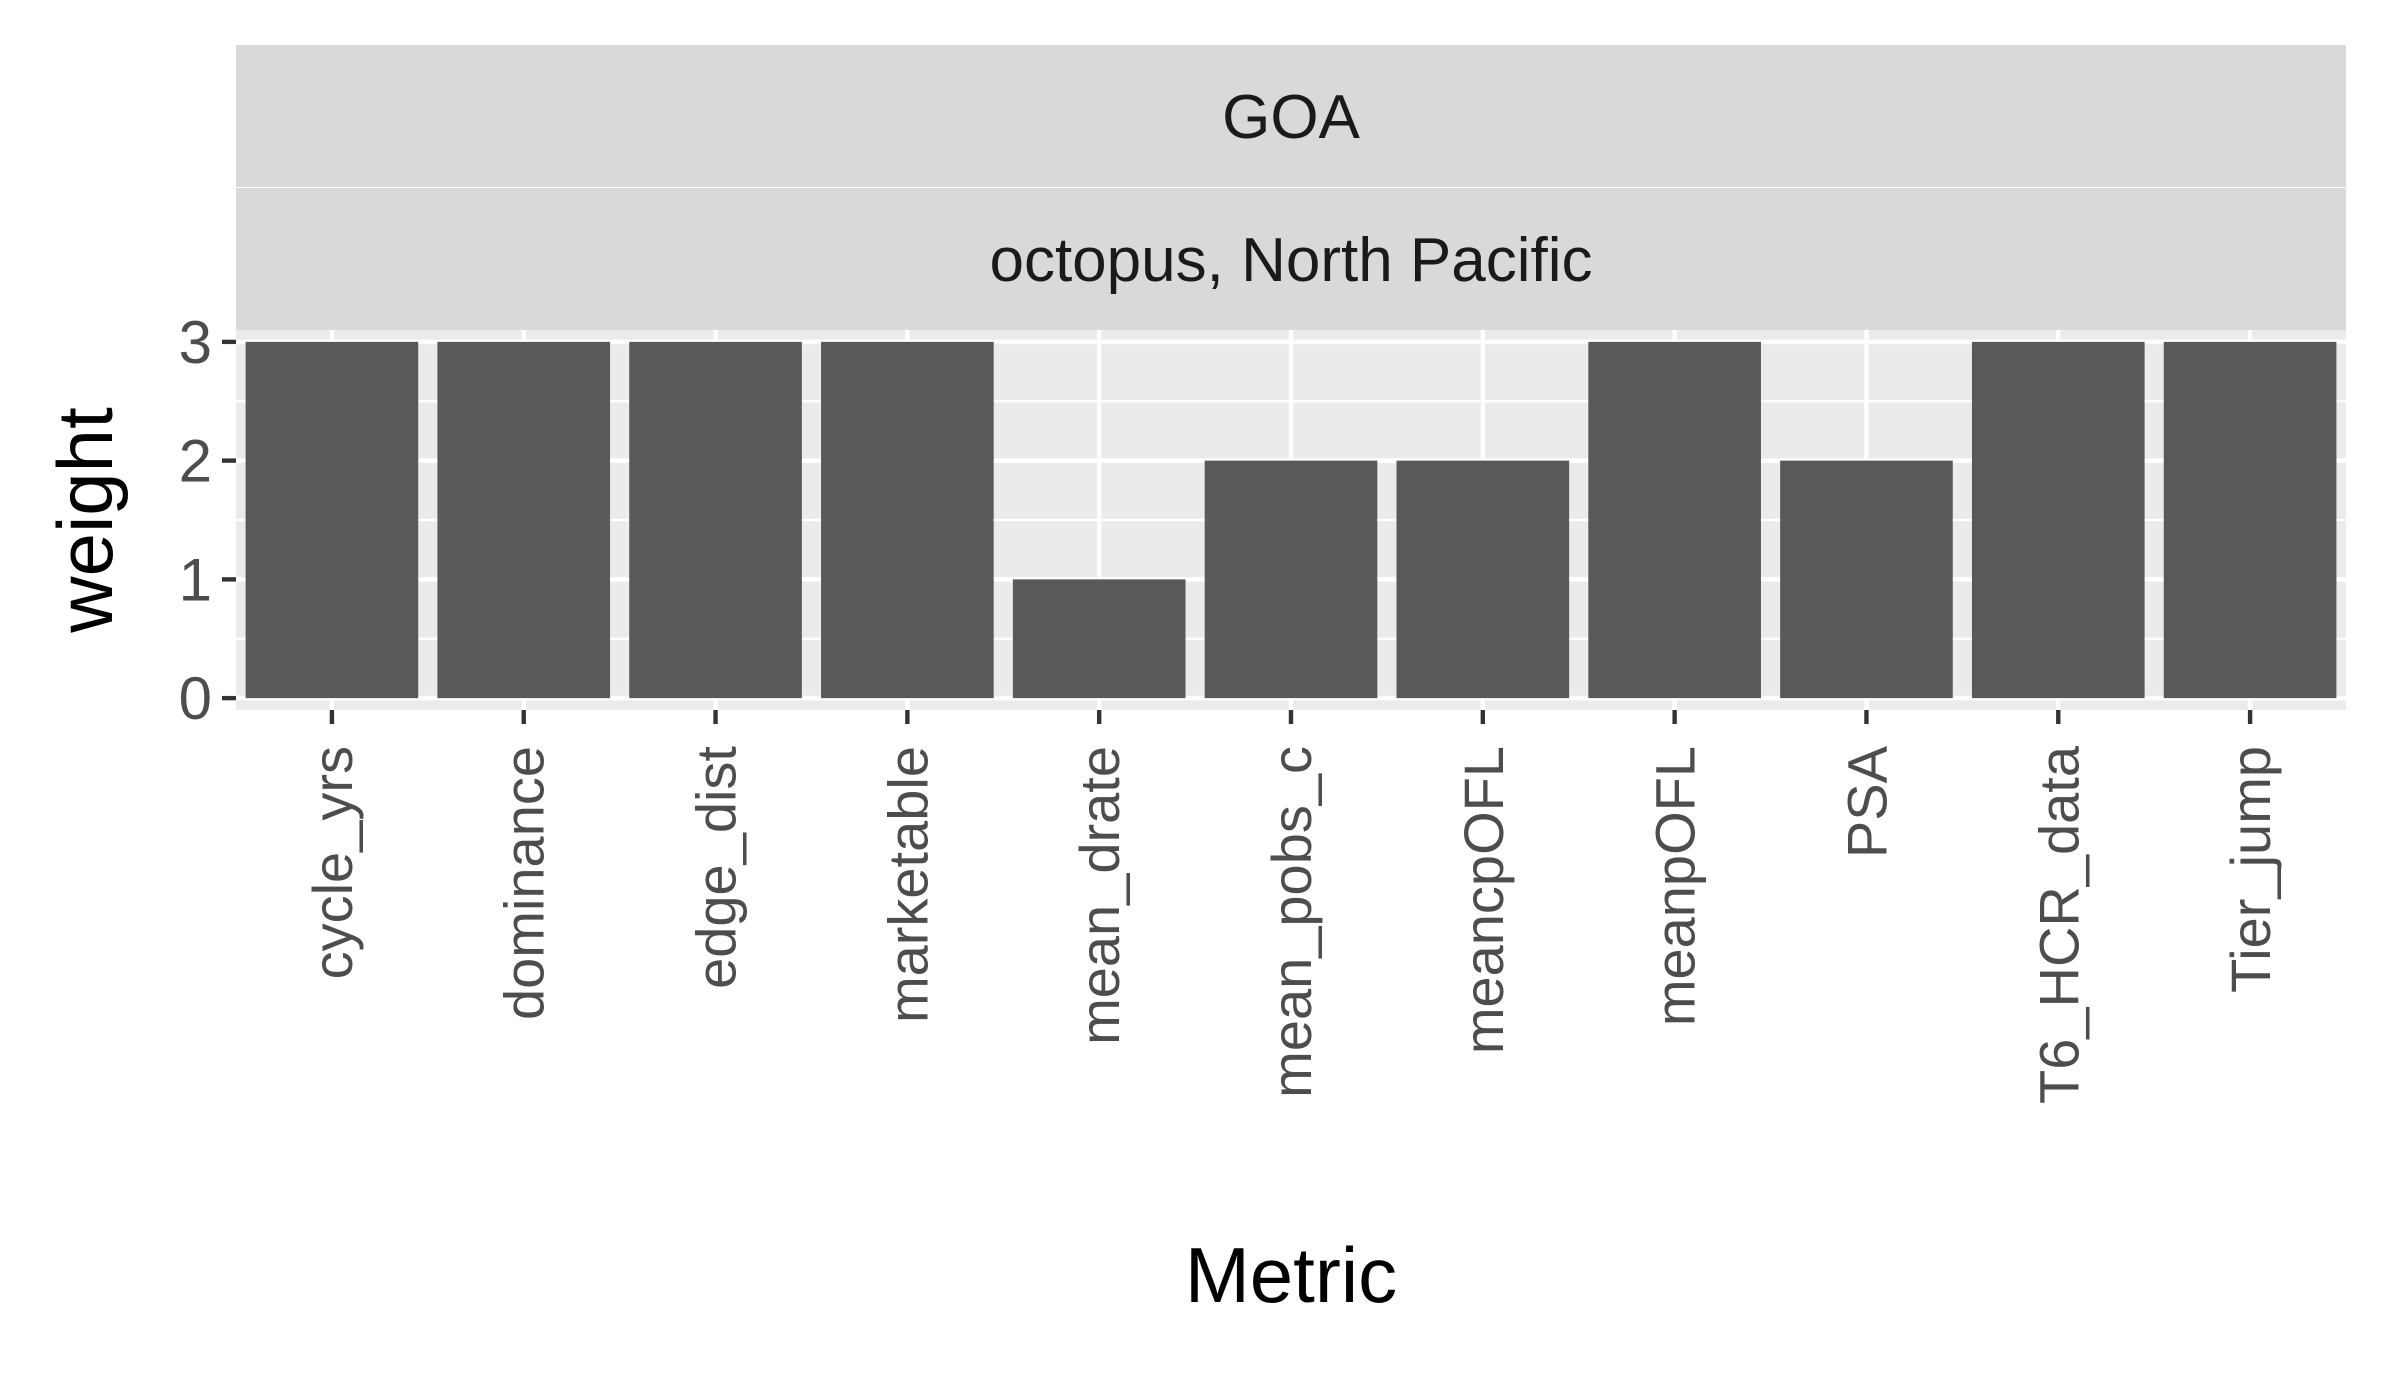  Describe the element at coordinates (524, 883) in the screenshot. I see `x-tick-label: dominance` at that location.